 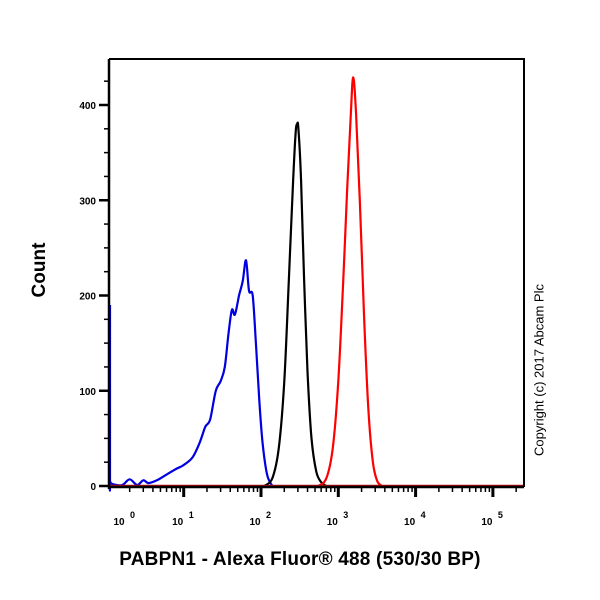 I want to click on y-tick-label: 100, so click(x=87, y=392).